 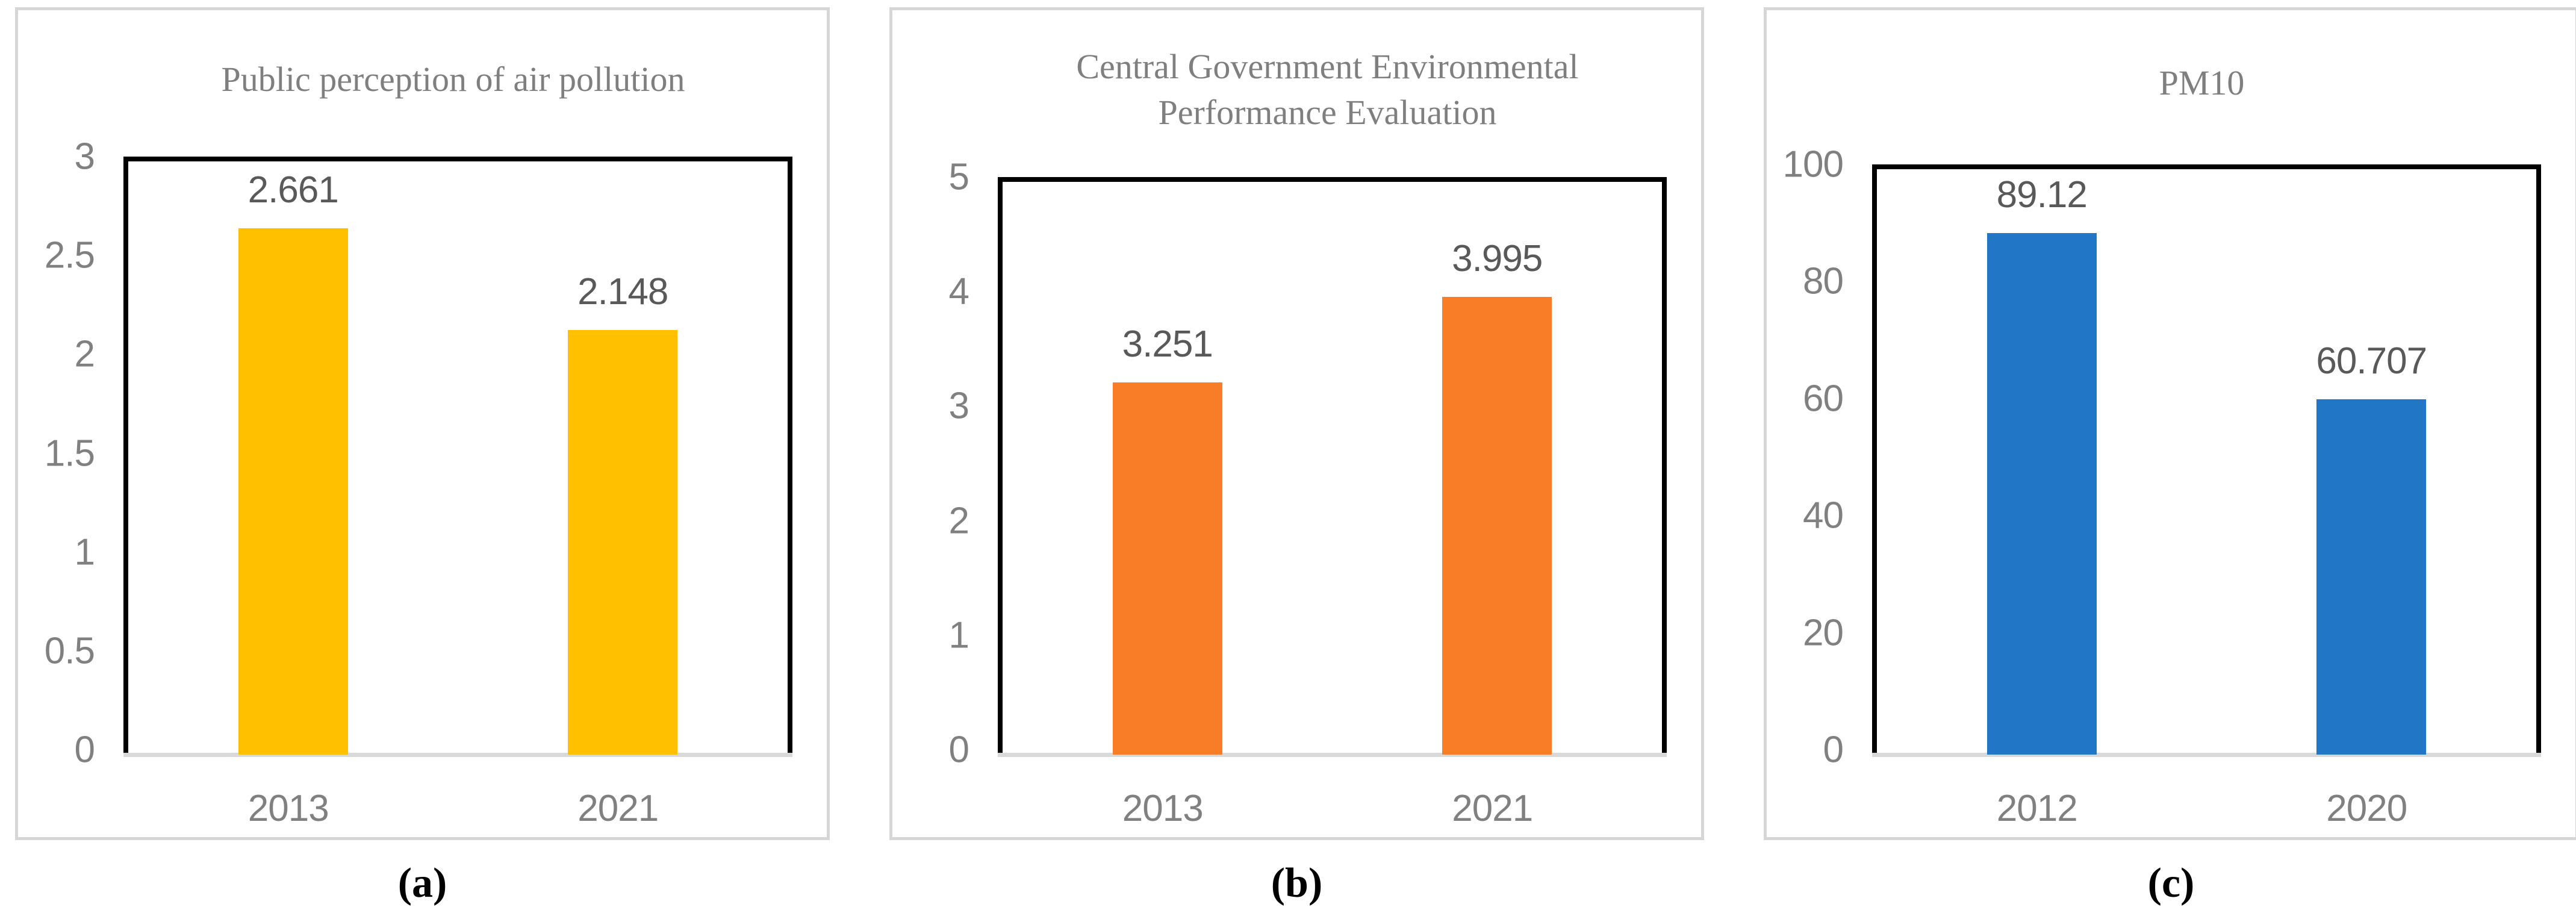 I want to click on bar-value-label: 3.251, so click(x=1167, y=344).